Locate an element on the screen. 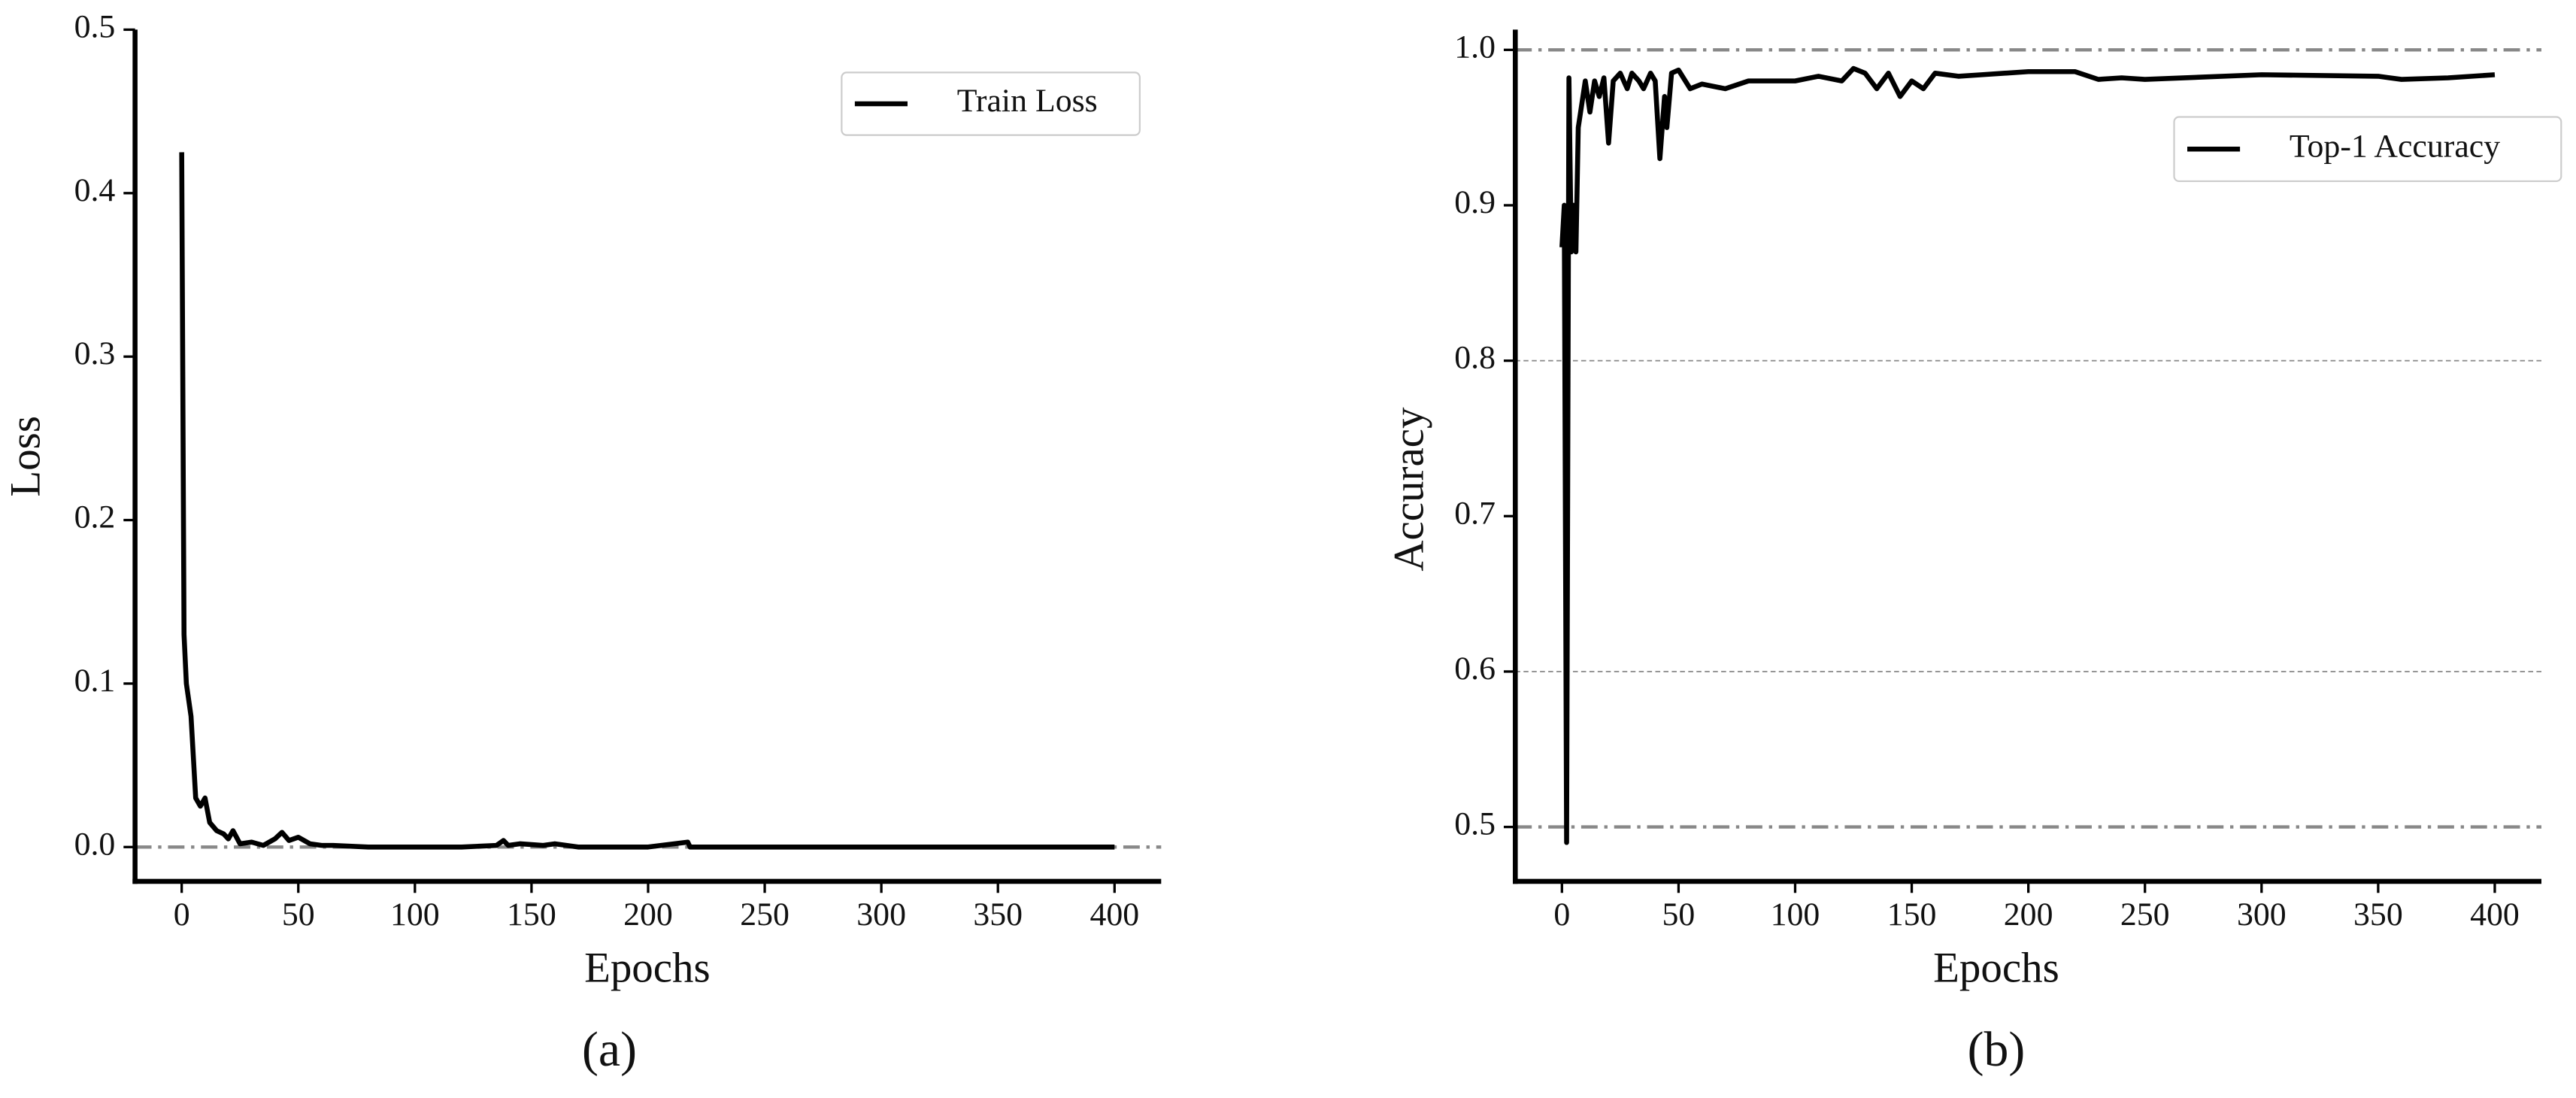 The height and width of the screenshot is (1098, 2576). panel-label: (a) is located at coordinates (609, 1049).